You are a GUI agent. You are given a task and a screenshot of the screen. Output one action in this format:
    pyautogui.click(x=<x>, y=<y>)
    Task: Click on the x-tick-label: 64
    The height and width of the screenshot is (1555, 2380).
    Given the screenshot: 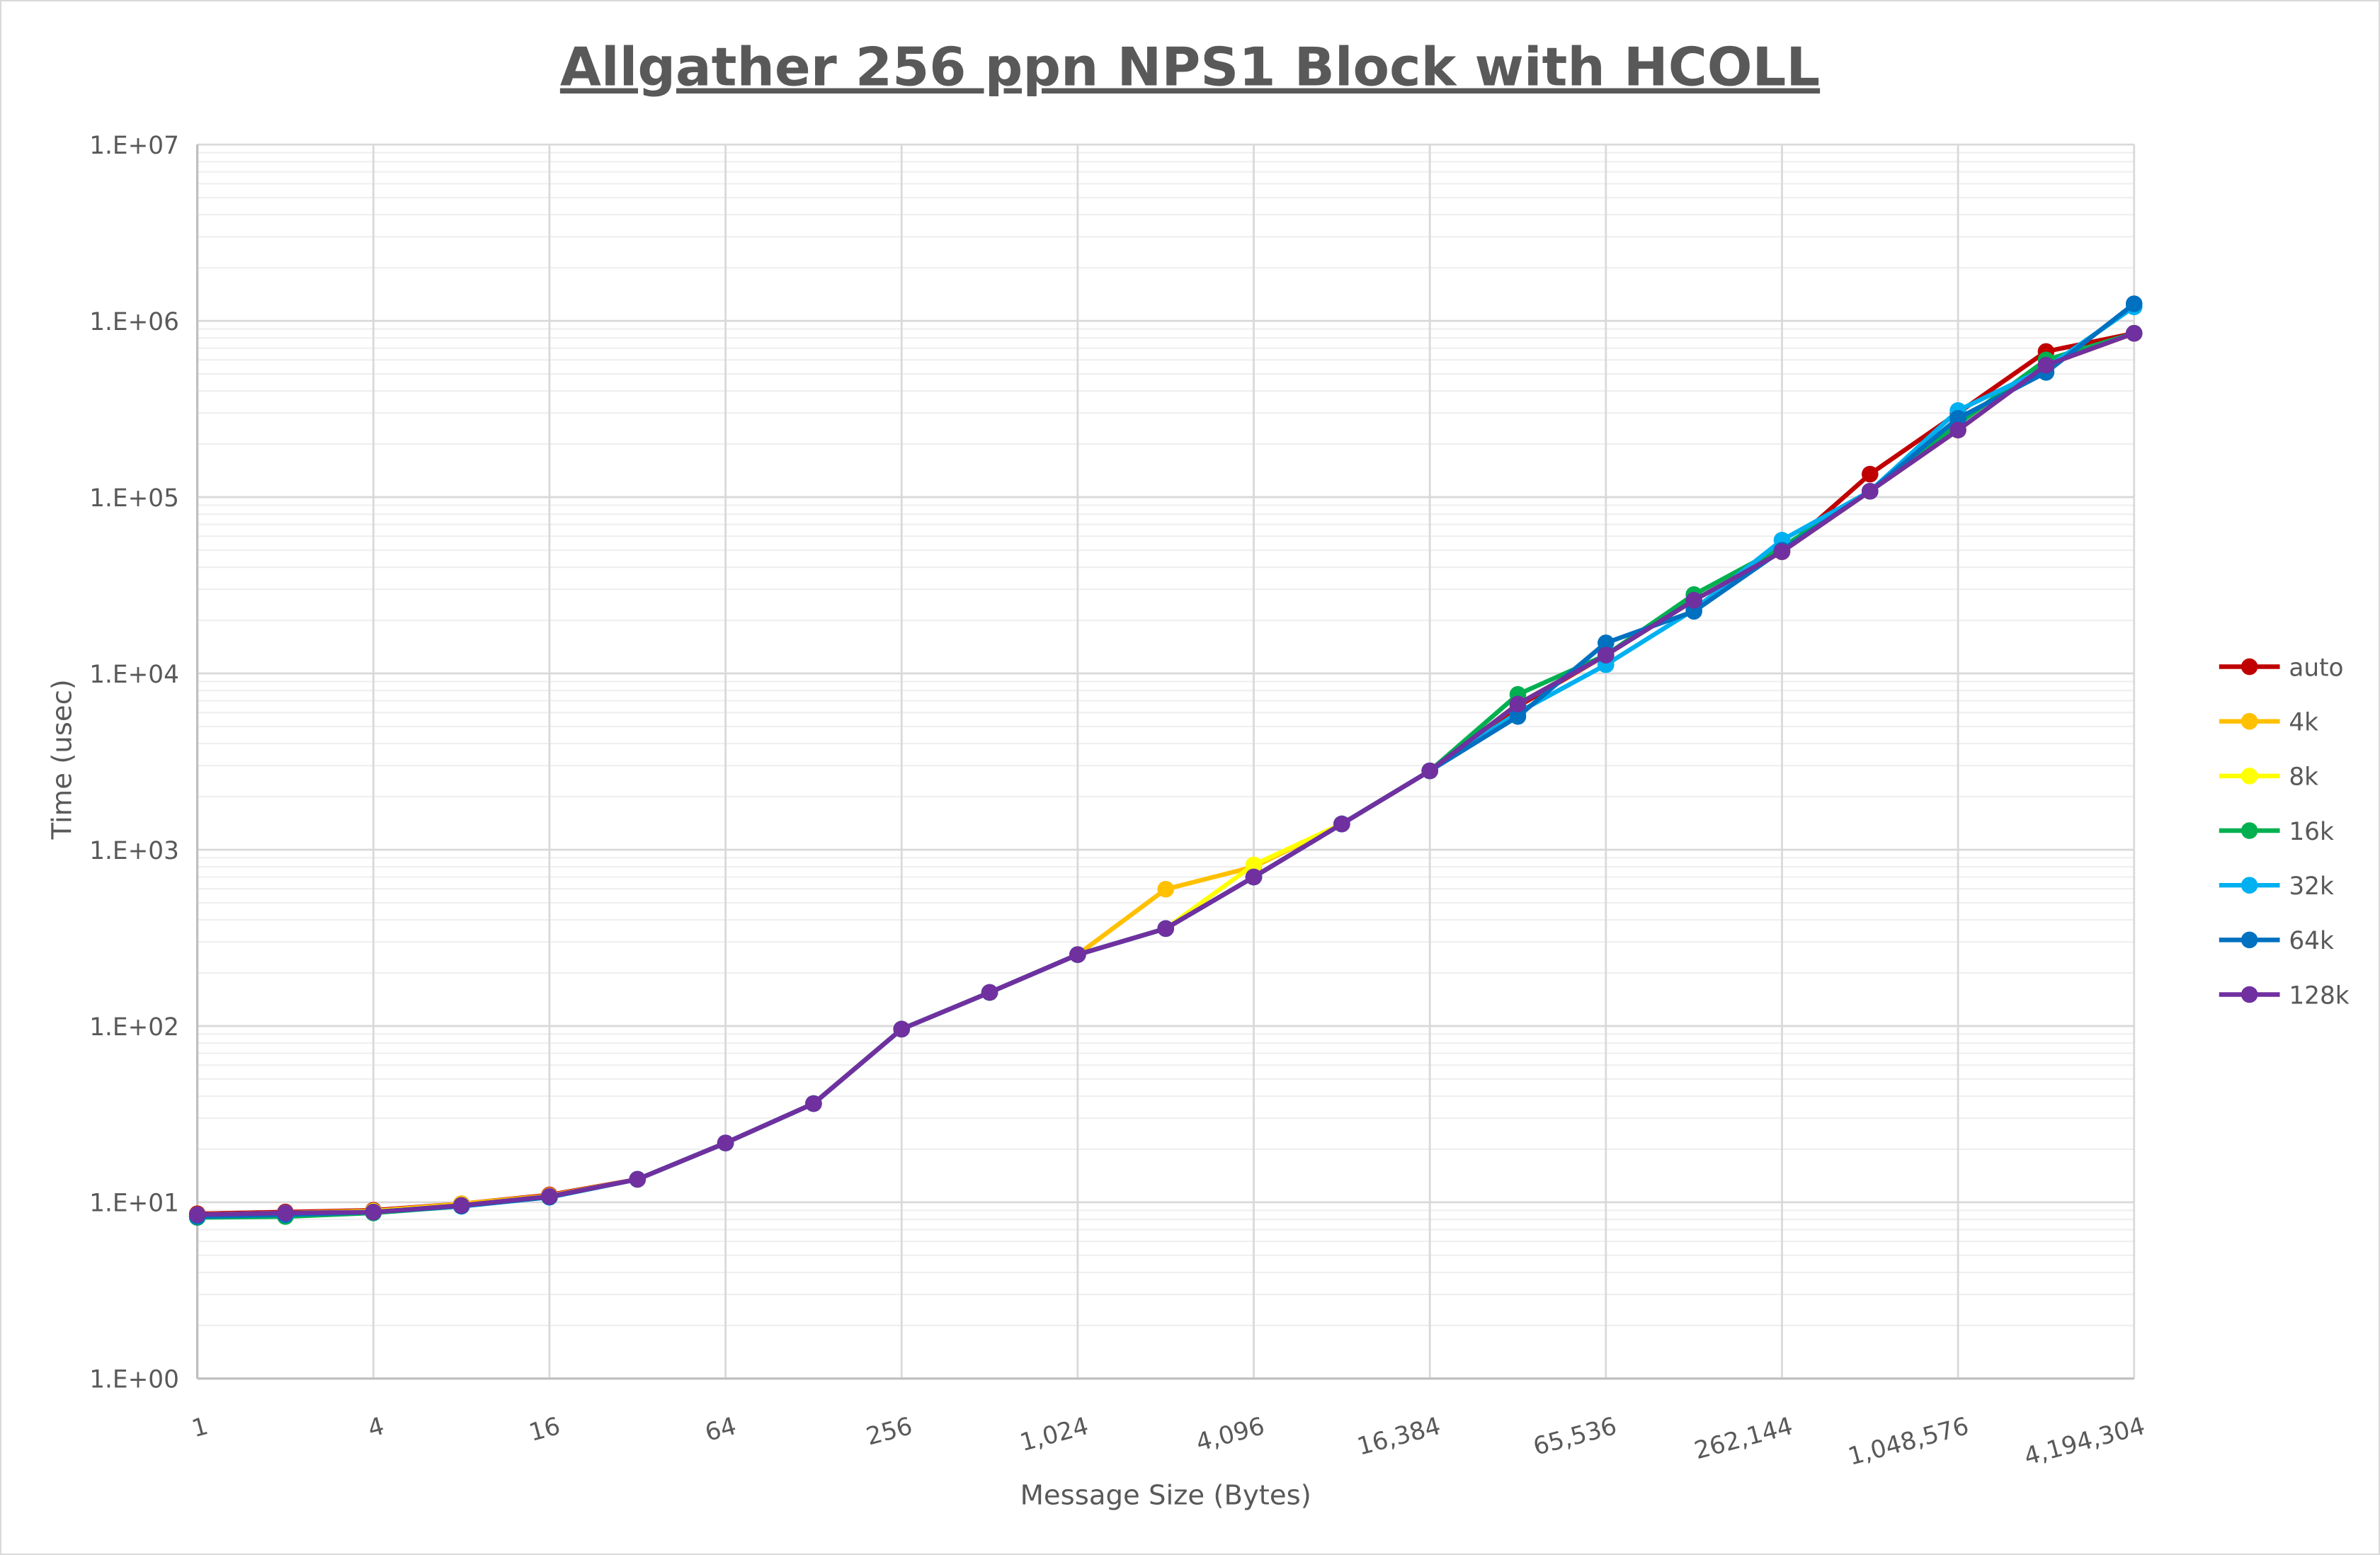 What is the action you would take?
    pyautogui.click(x=720, y=1429)
    